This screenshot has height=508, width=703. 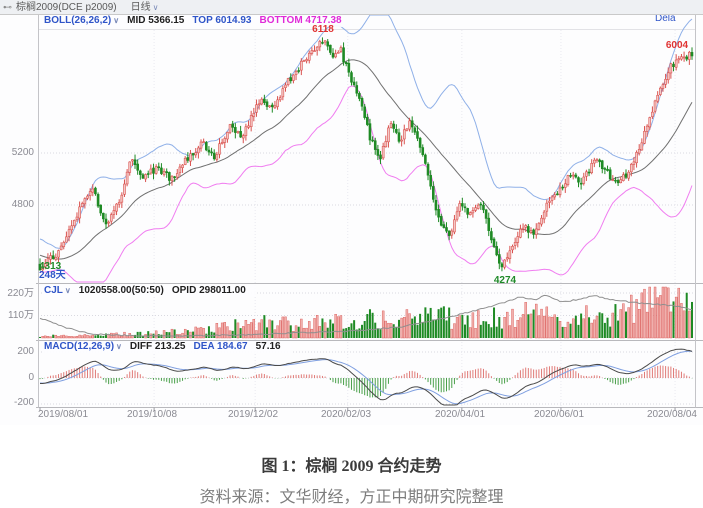 What do you see at coordinates (253, 414) in the screenshot?
I see `x-axis-date: 2019/12/02` at bounding box center [253, 414].